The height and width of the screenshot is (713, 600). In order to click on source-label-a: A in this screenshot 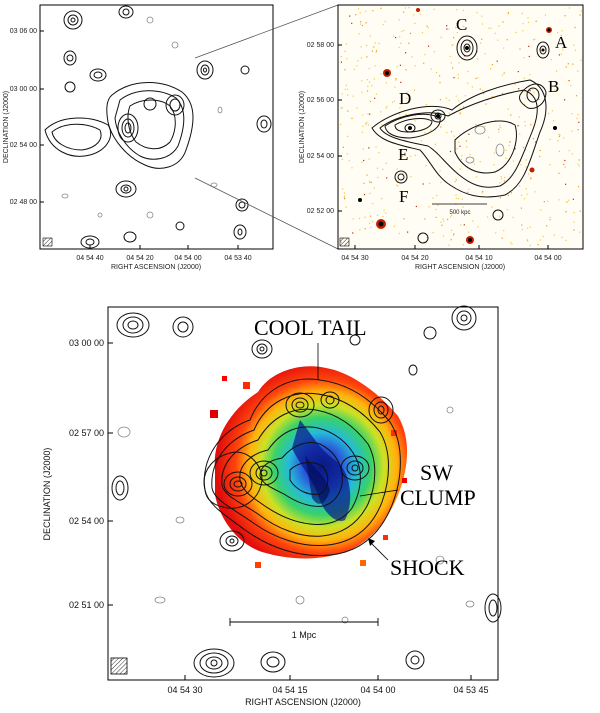, I will do `click(561, 42)`.